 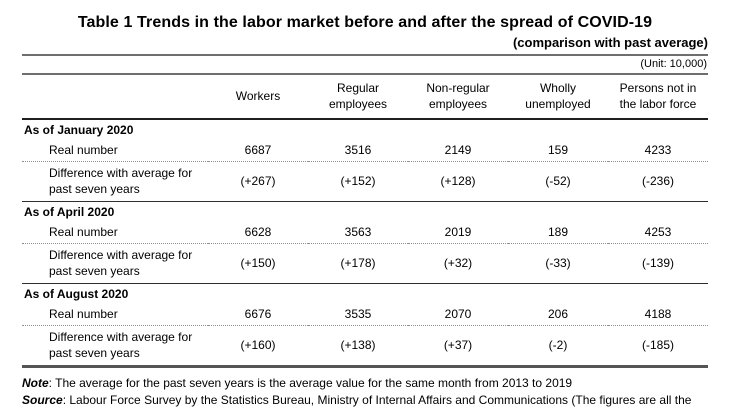 What do you see at coordinates (658, 263) in the screenshot?
I see `cell-value: (-139)` at bounding box center [658, 263].